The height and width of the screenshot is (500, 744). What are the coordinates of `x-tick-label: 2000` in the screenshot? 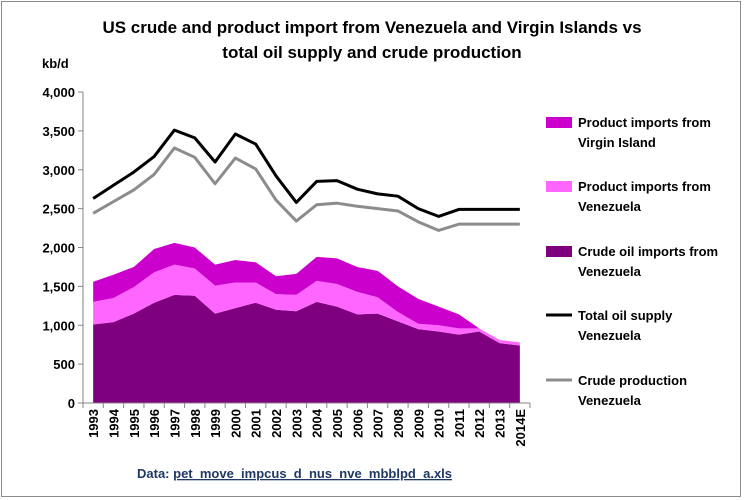 It's located at (235, 423).